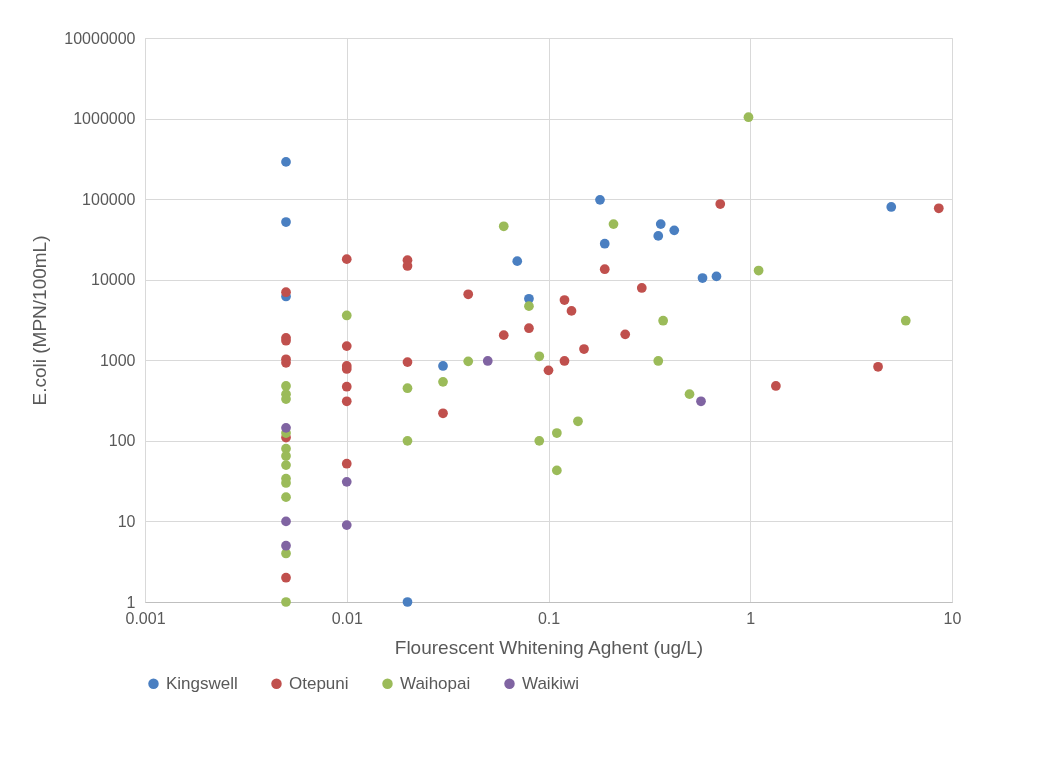 The width and height of the screenshot is (1038, 773). Describe the element at coordinates (126, 521) in the screenshot. I see `y-tick-label: 10` at that location.